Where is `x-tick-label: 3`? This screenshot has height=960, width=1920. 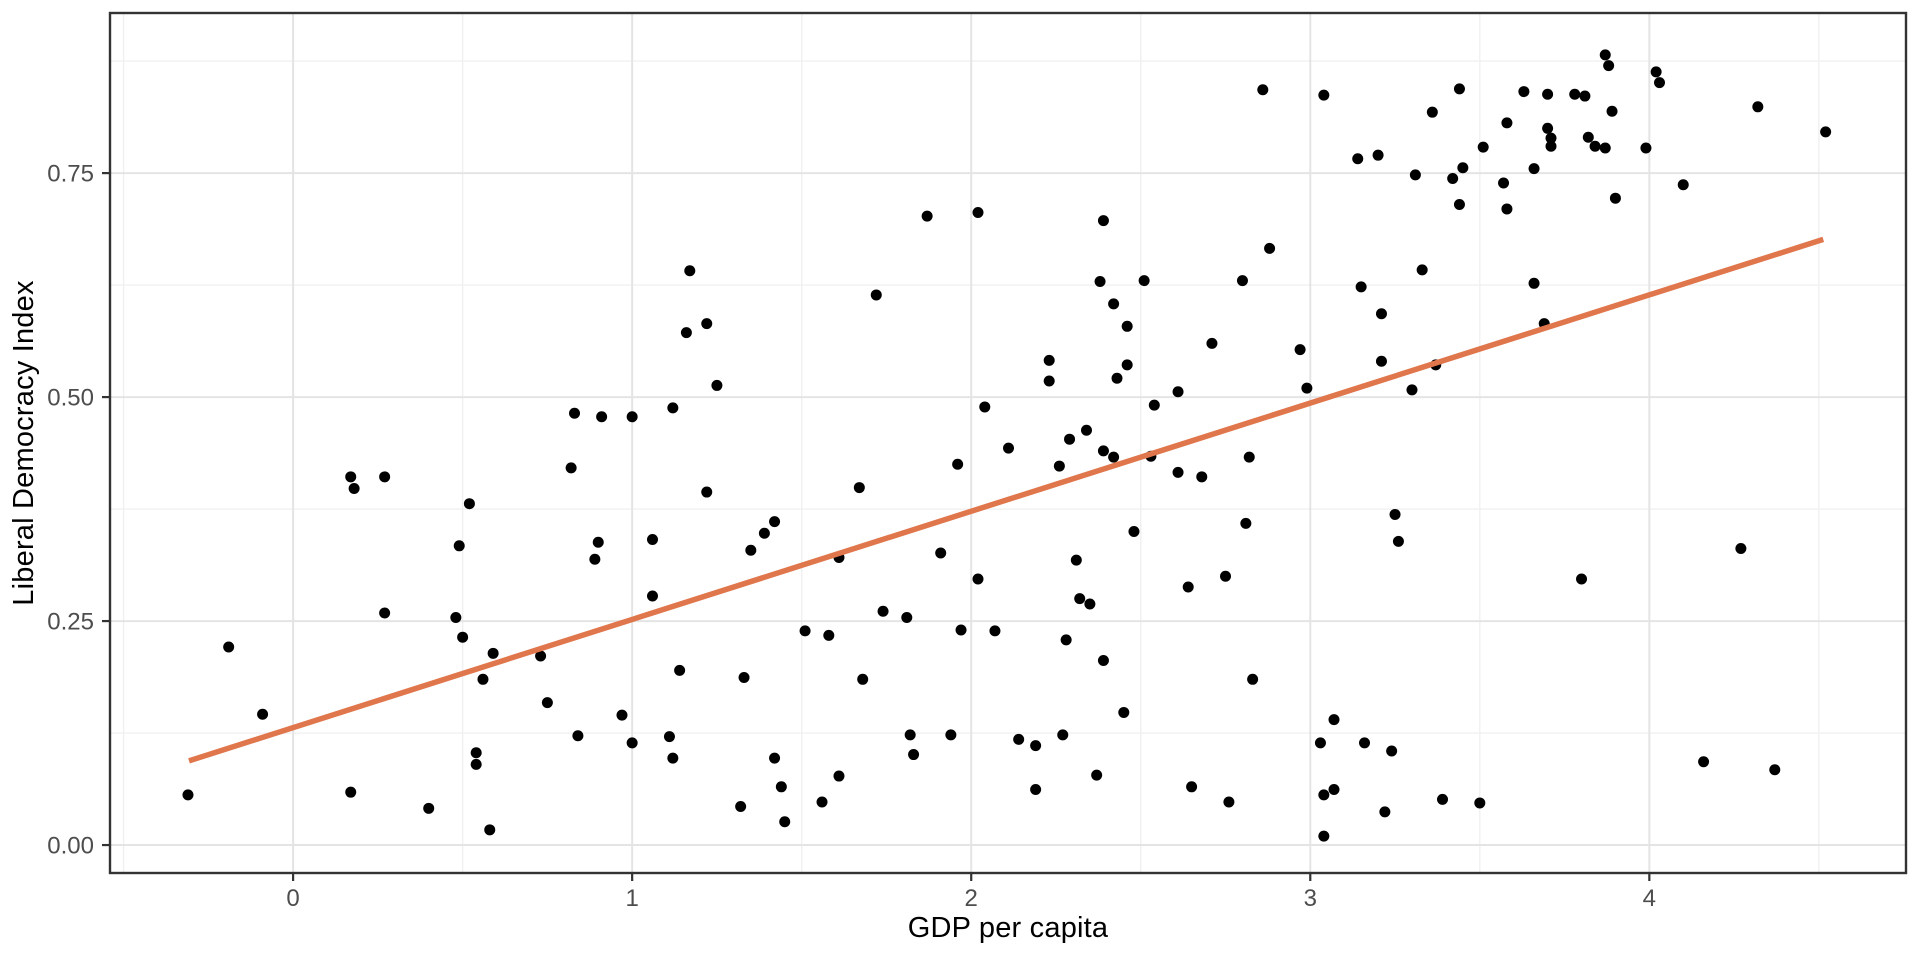
x-tick-label: 3 is located at coordinates (1310, 898).